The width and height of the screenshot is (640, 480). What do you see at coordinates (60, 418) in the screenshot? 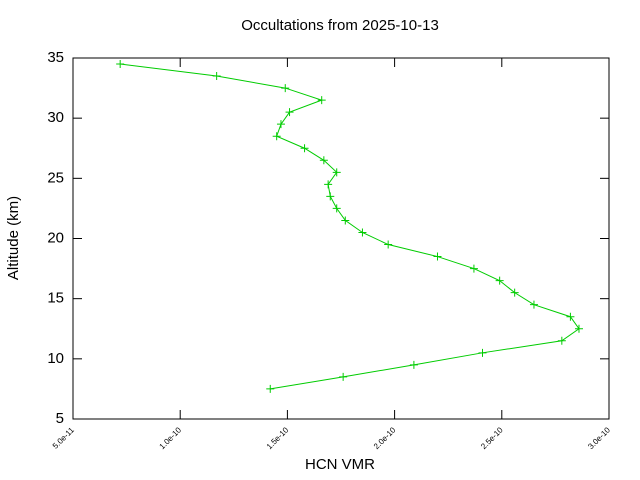
I see `y-tick-label: 5` at bounding box center [60, 418].